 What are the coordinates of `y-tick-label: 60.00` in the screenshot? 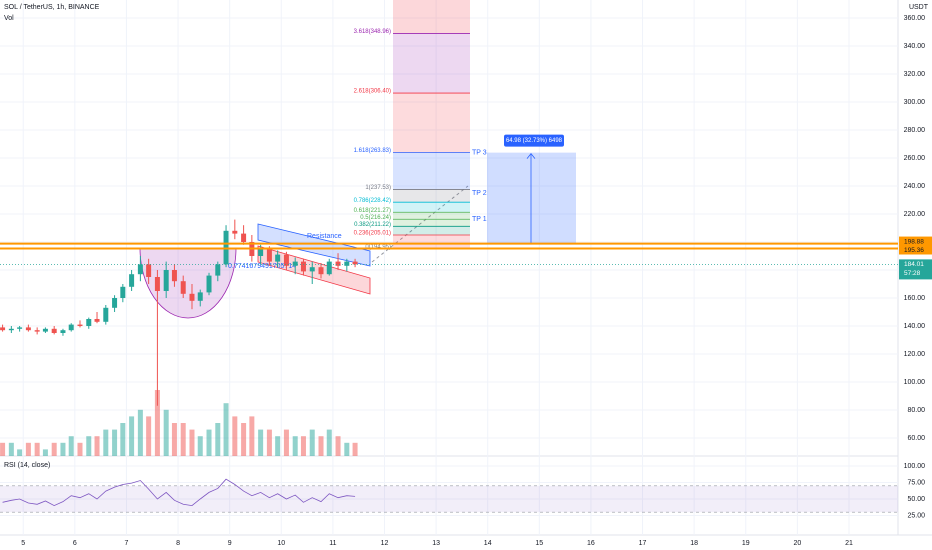 It's located at (916, 438).